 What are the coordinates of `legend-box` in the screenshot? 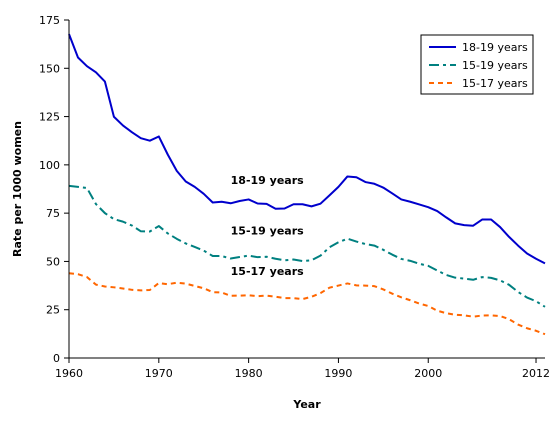 It's located at (477, 64).